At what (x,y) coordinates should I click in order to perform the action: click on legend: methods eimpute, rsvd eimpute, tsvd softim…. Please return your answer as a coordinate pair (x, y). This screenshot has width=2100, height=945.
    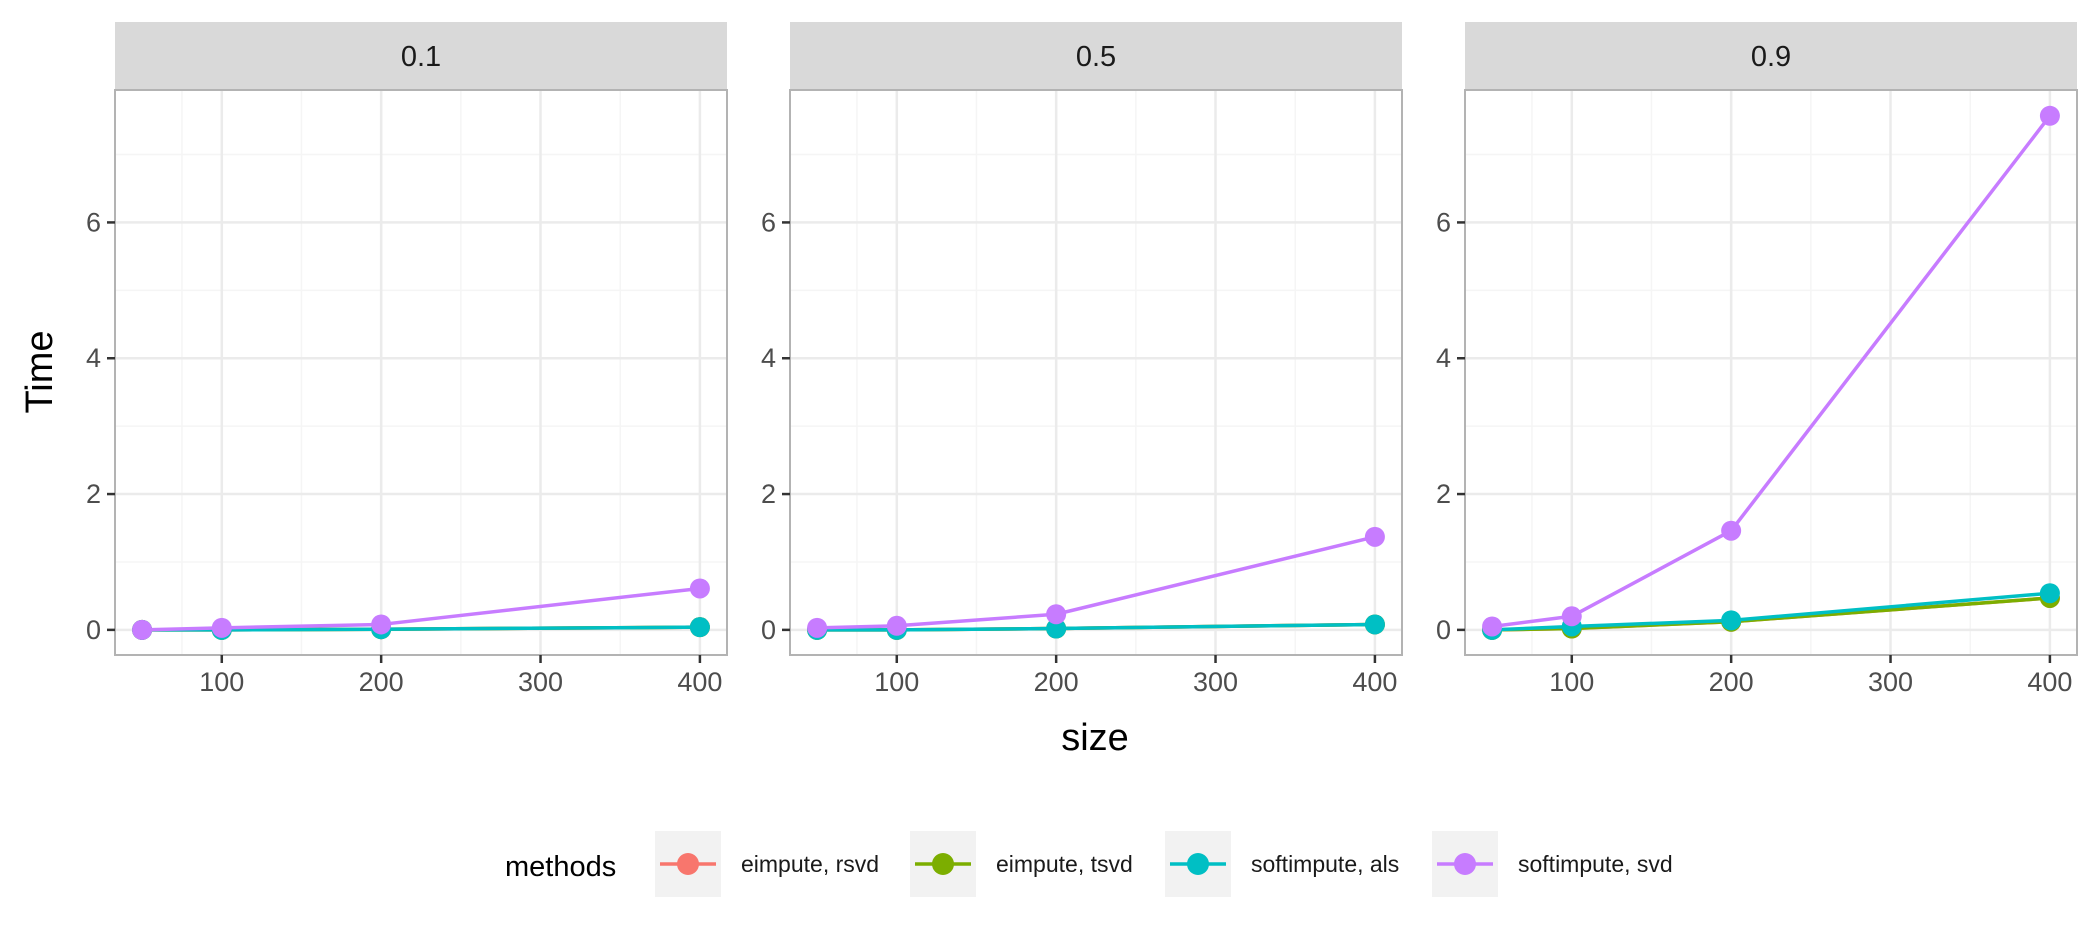
    Looking at the image, I should click on (1089, 864).